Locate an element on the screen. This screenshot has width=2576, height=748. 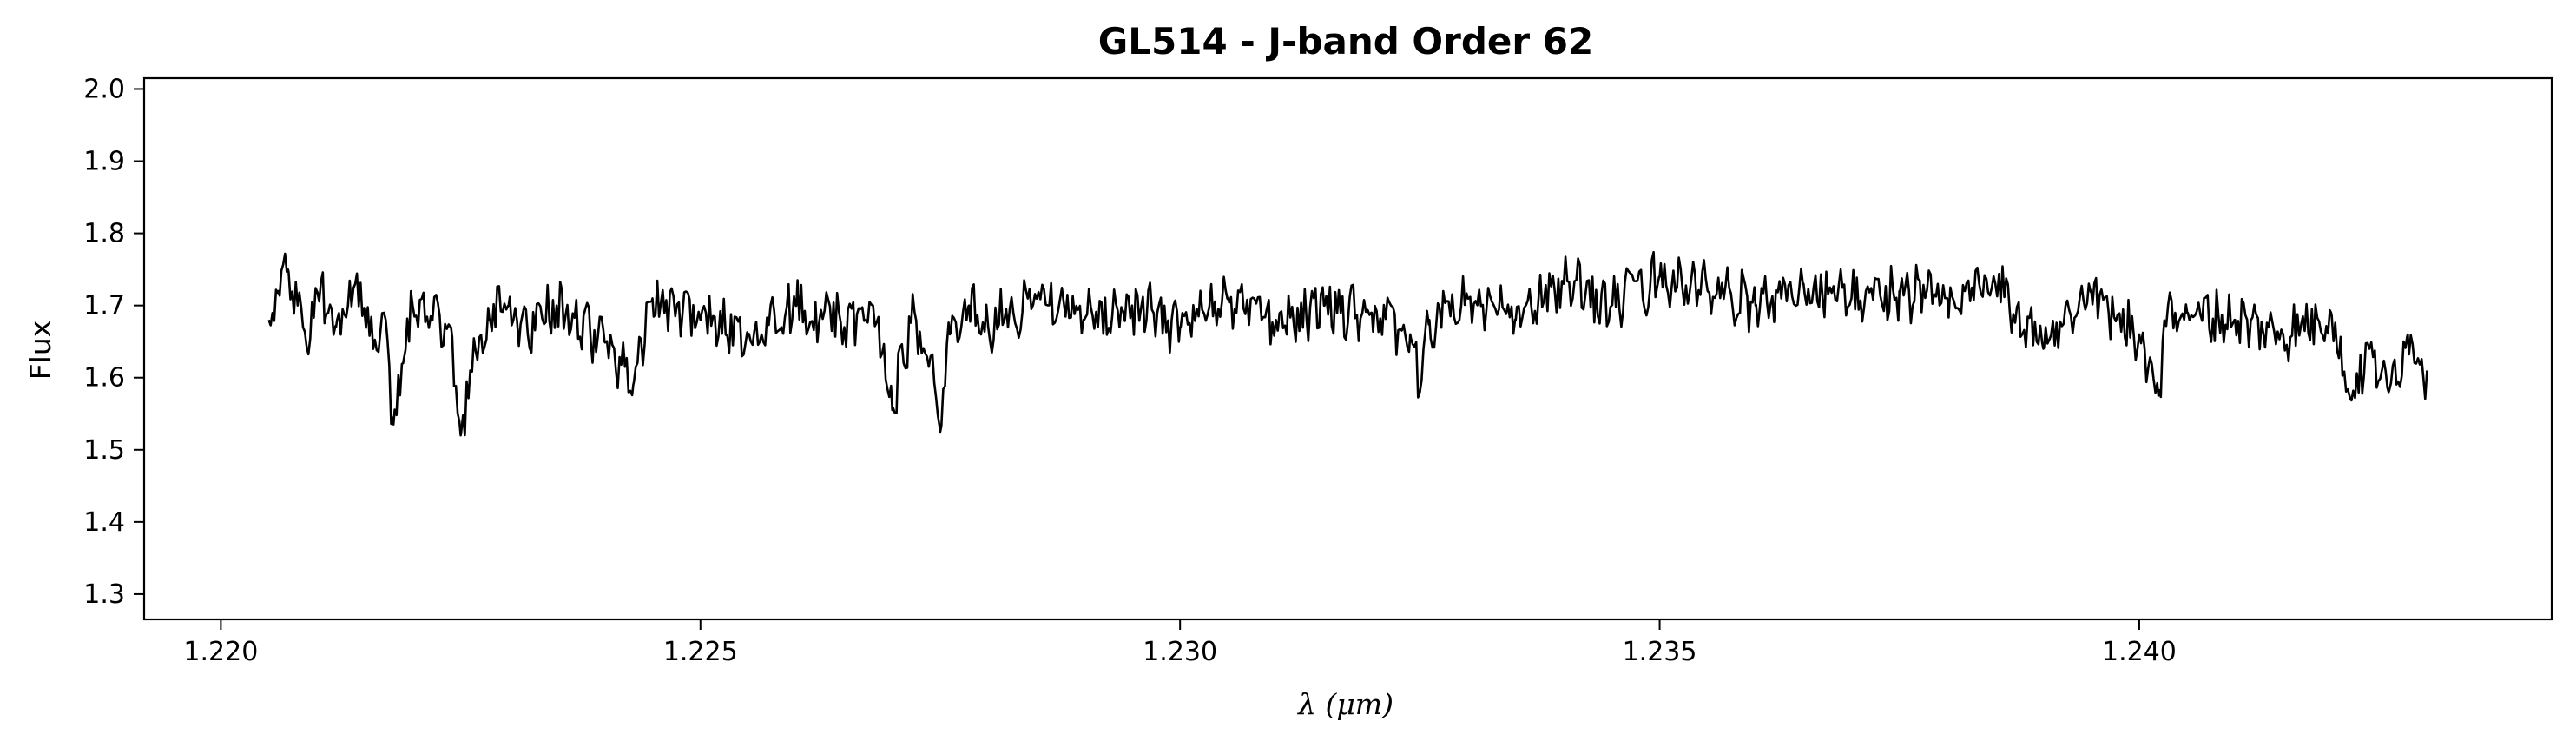
y-tick-label: 1.9 is located at coordinates (104, 162).